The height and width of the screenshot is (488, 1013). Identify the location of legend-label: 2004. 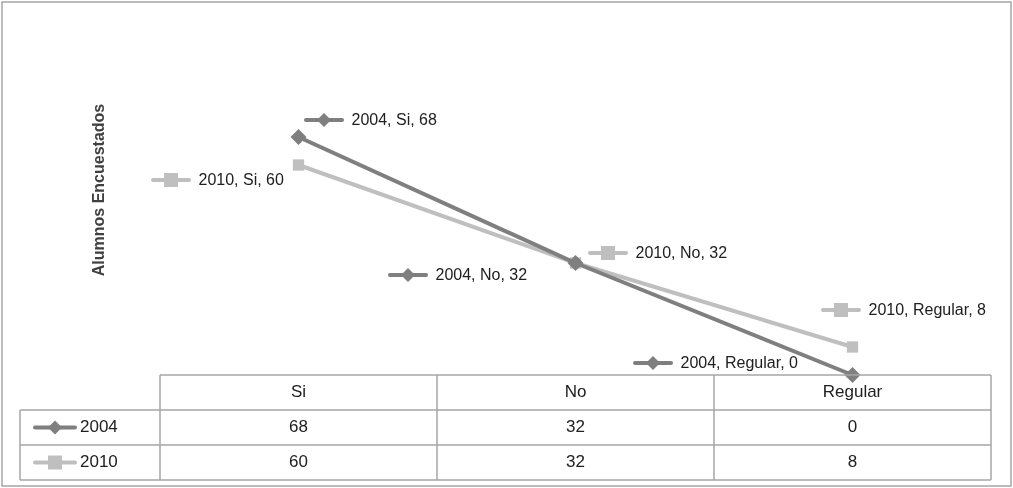
(99, 427).